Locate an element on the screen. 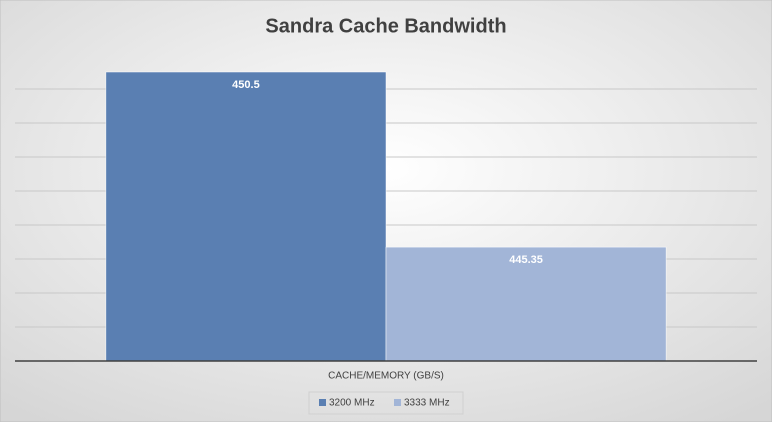 The width and height of the screenshot is (772, 422). legend-label: 3333 MHz is located at coordinates (427, 403).